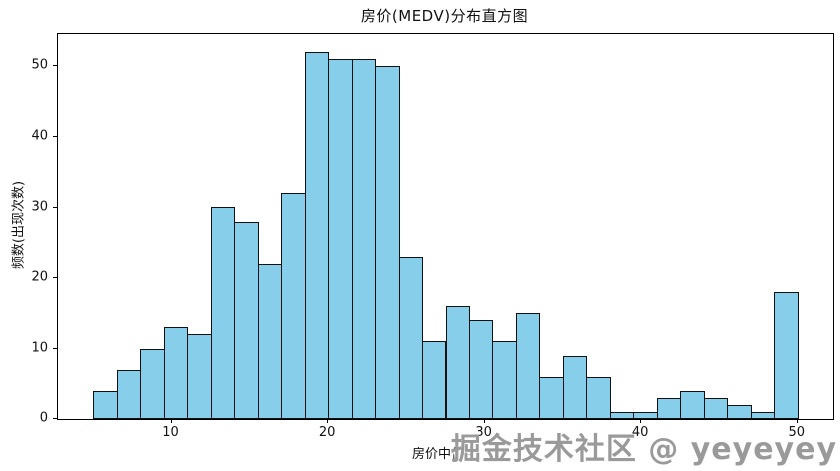 This screenshot has height=471, width=840. Describe the element at coordinates (43, 418) in the screenshot. I see `y-tick-label: 0` at that location.